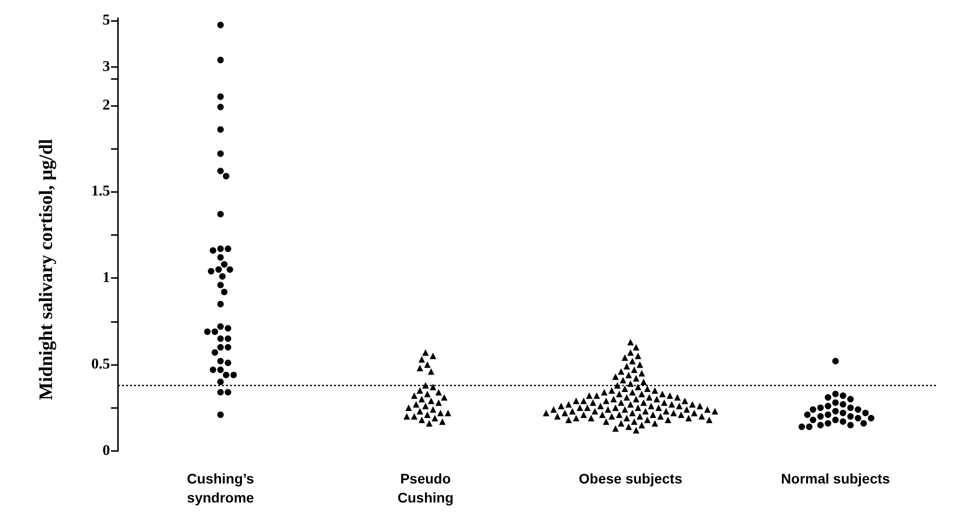  What do you see at coordinates (46, 269) in the screenshot?
I see `y-axis-title: Midnight salivary cortisol, µg/dl` at bounding box center [46, 269].